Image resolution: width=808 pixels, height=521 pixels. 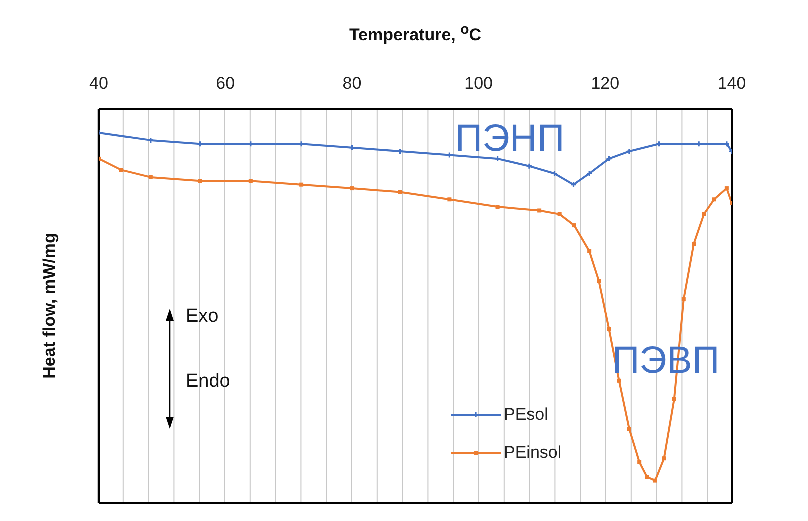 What do you see at coordinates (415, 34) in the screenshot?
I see `chart-title: Temperature, $^{o}$C` at bounding box center [415, 34].